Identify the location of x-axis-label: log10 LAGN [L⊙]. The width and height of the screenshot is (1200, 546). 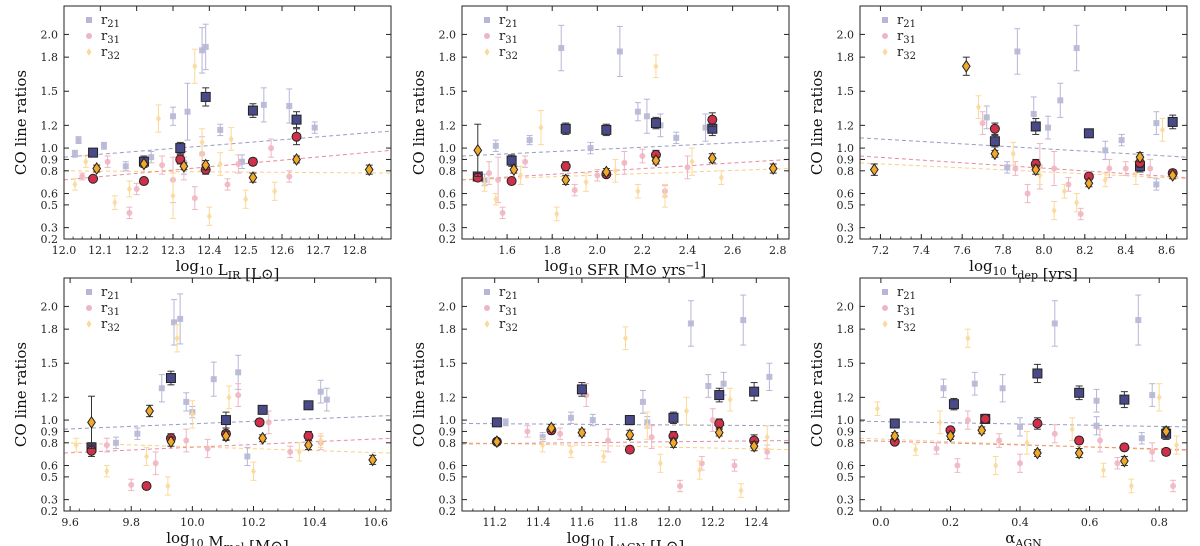
(626, 537).